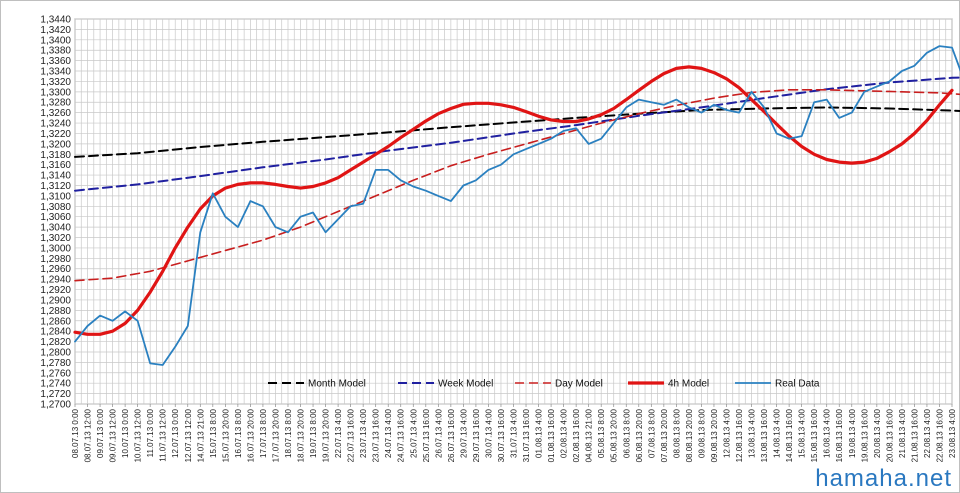 The image size is (960, 493). Describe the element at coordinates (576, 435) in the screenshot. I see `x-tick-label: 02.08.13 16:00` at that location.